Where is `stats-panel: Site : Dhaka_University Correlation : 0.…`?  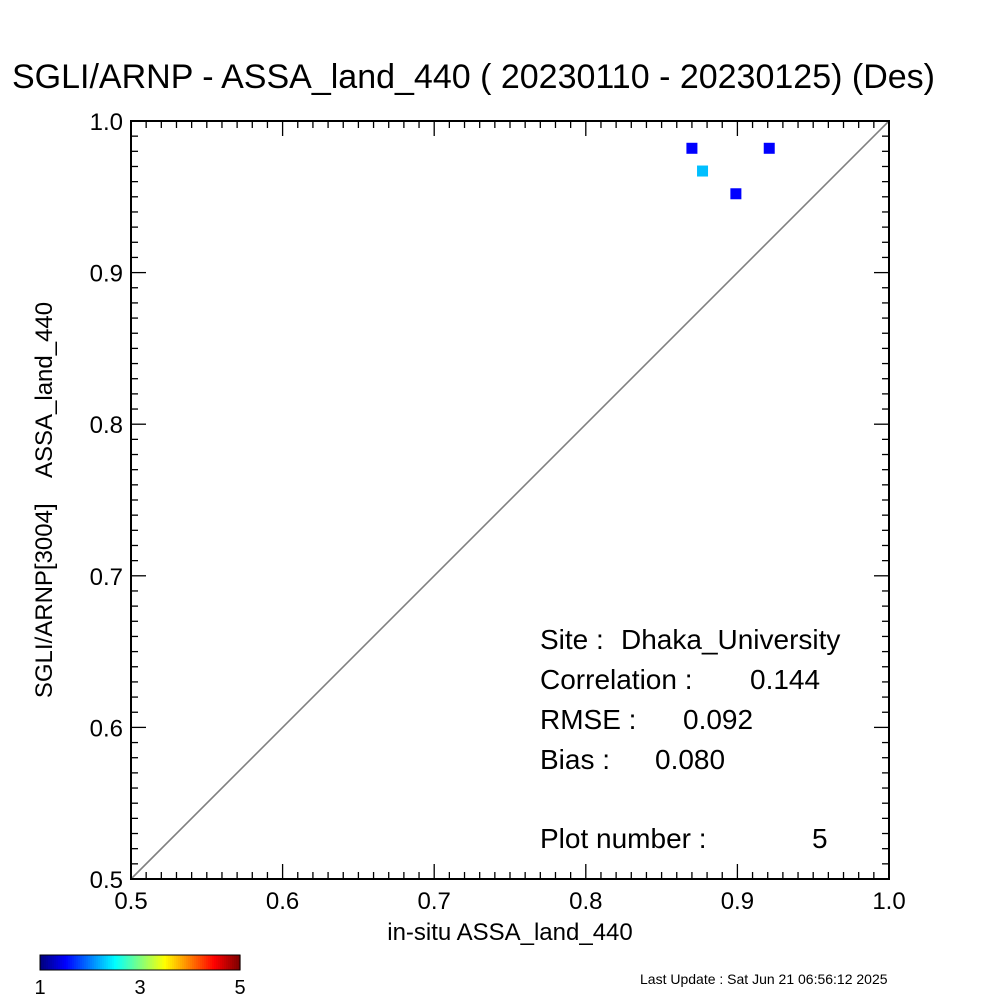 stats-panel: Site : Dhaka_University Correlation : 0.… is located at coordinates (690, 739).